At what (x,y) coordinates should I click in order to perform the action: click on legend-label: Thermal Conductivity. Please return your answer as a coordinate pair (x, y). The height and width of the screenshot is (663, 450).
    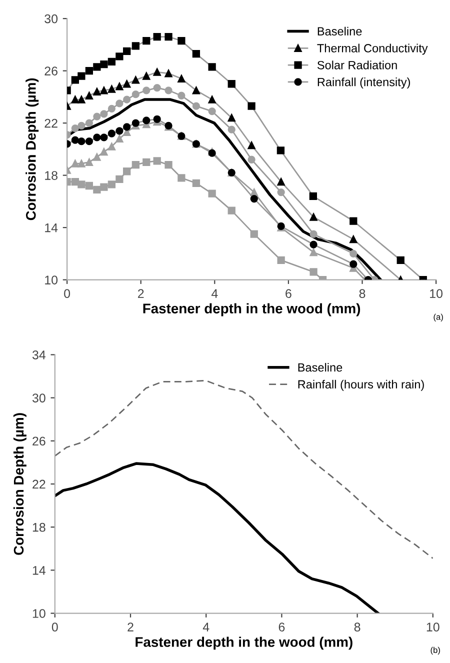
    Looking at the image, I should click on (372, 49).